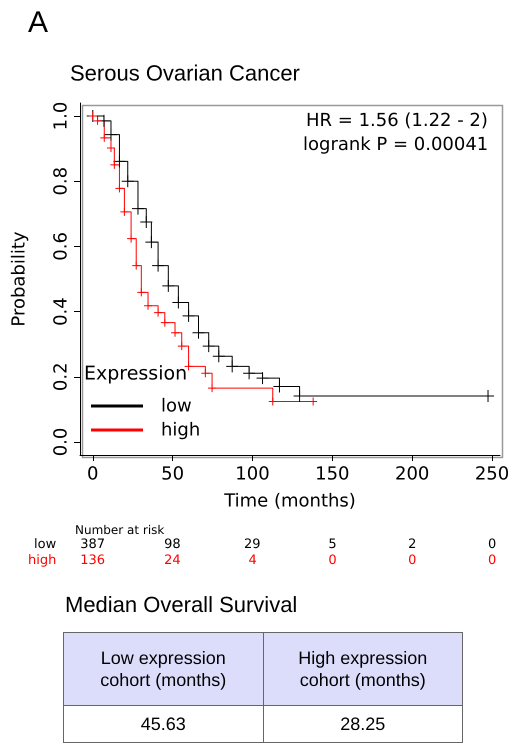 The width and height of the screenshot is (516, 748). Describe the element at coordinates (252, 544) in the screenshot. I see `text: 29` at that location.